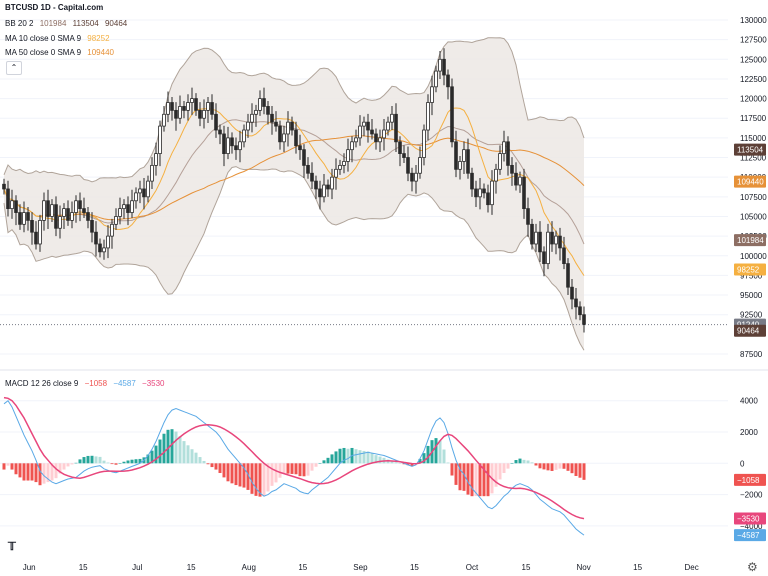  Describe the element at coordinates (42, 383) in the screenshot. I see `macd-label: MACD 12 26 close 9` at that location.